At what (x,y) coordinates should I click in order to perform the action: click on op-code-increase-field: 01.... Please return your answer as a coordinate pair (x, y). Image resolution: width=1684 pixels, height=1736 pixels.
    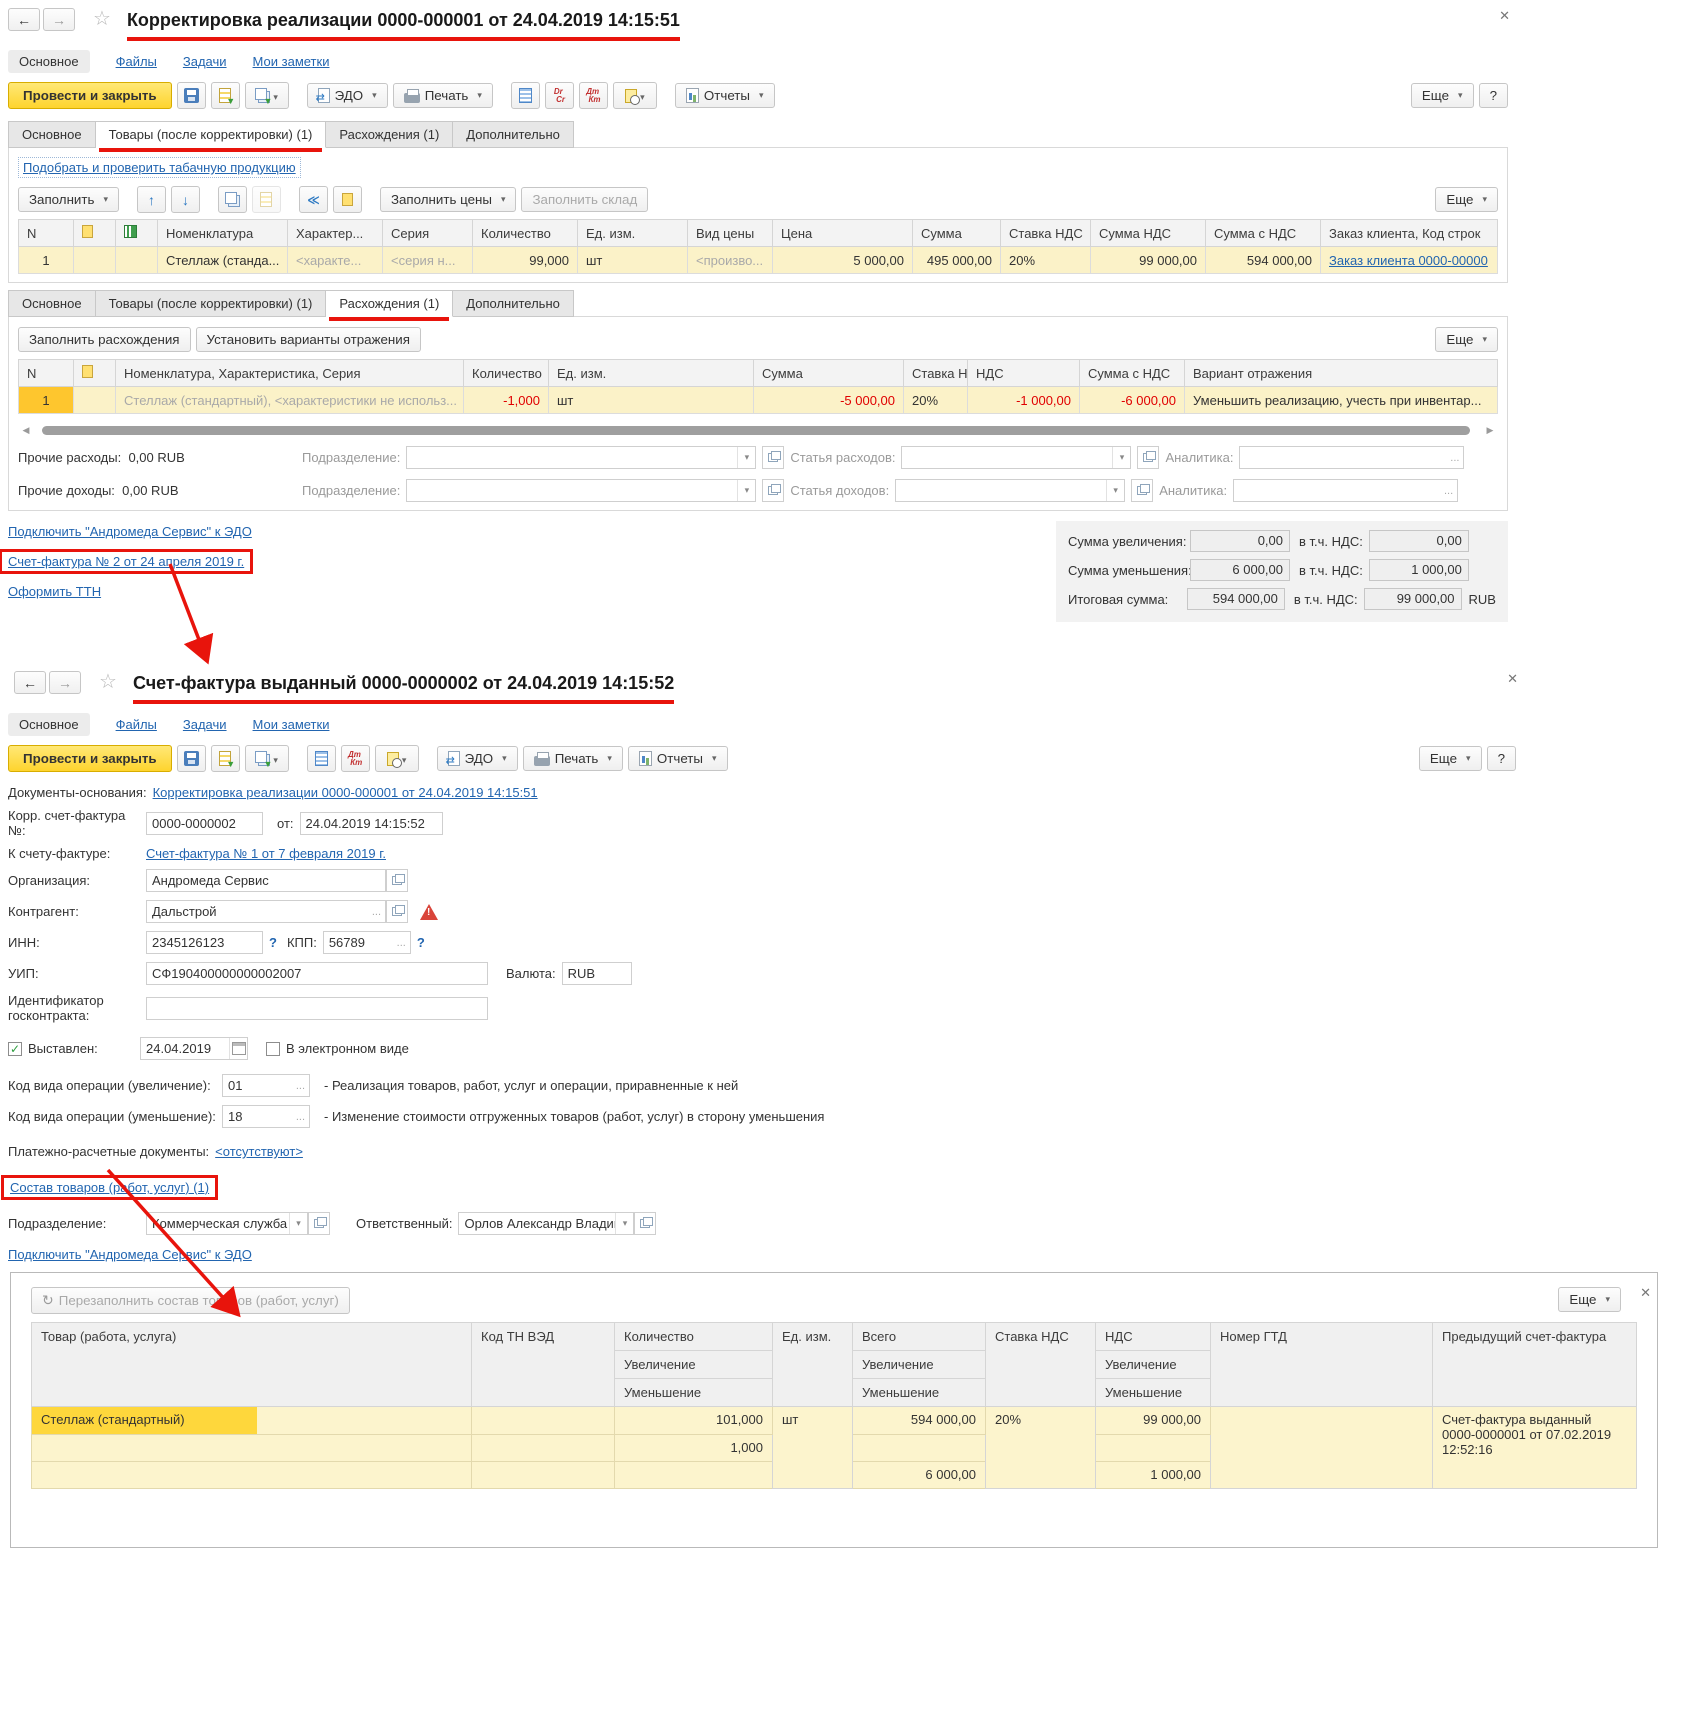
    Looking at the image, I should click on (266, 1085).